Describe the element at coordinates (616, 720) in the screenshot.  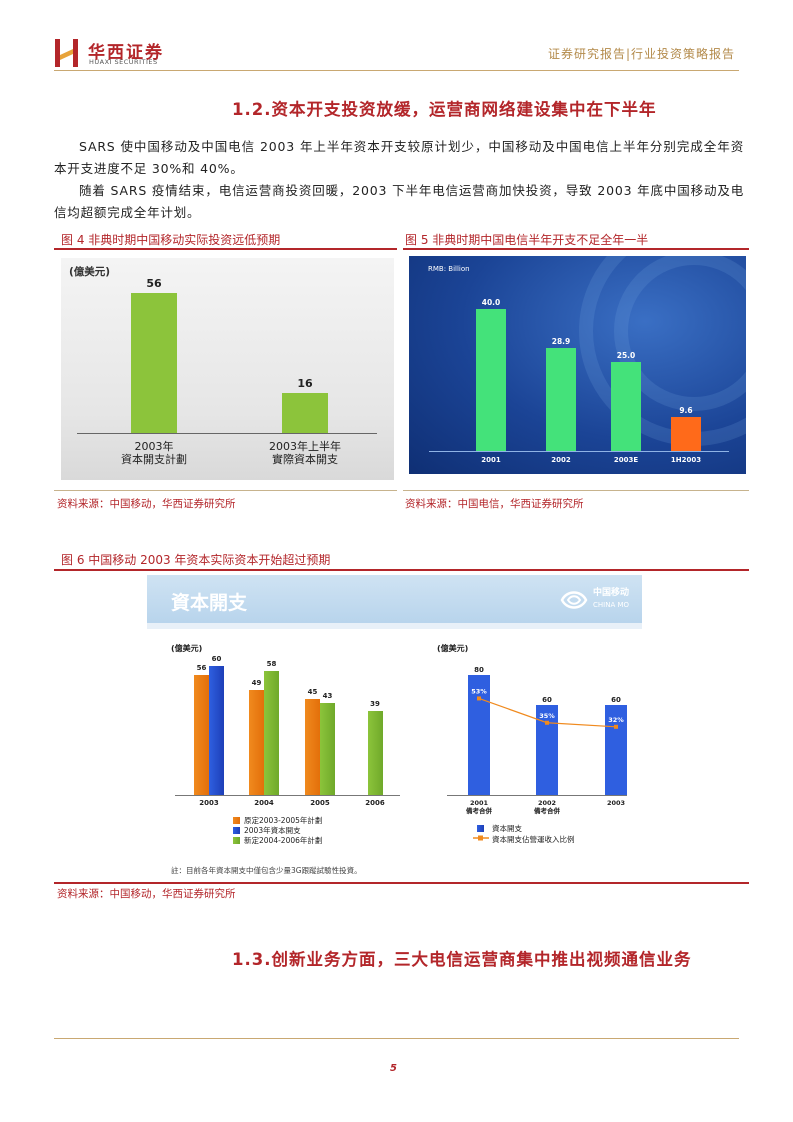
I see `fig6-right-ratio-label: 32%` at that location.